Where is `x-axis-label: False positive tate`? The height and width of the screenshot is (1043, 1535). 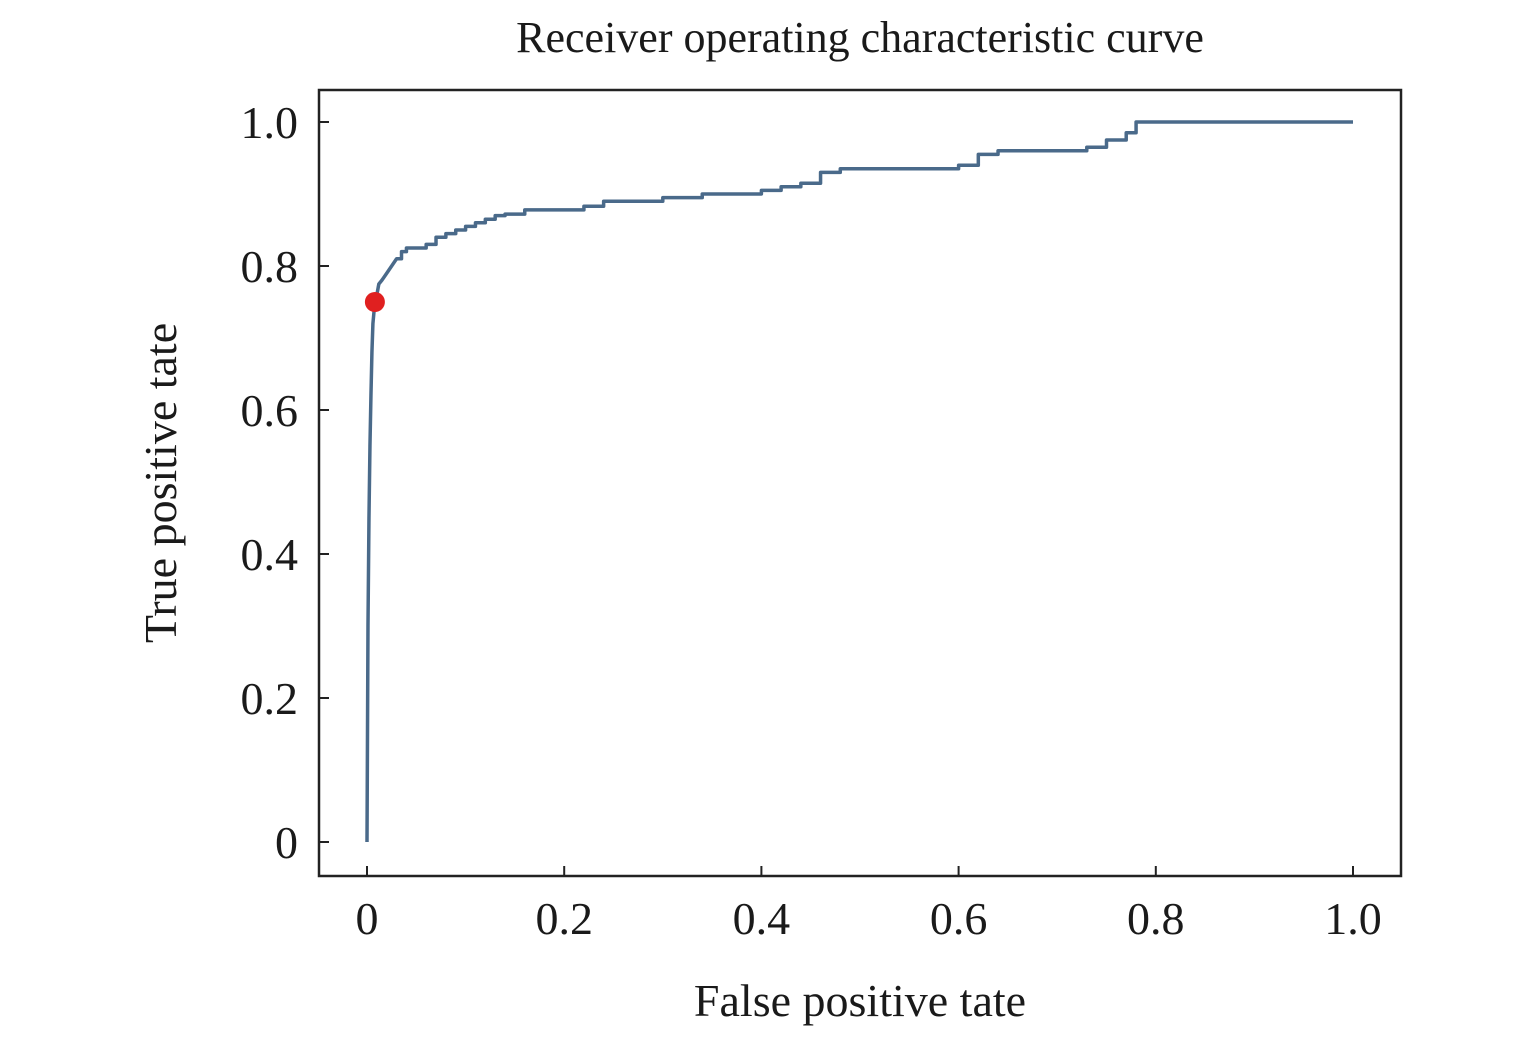
x-axis-label: False positive tate is located at coordinates (860, 1000).